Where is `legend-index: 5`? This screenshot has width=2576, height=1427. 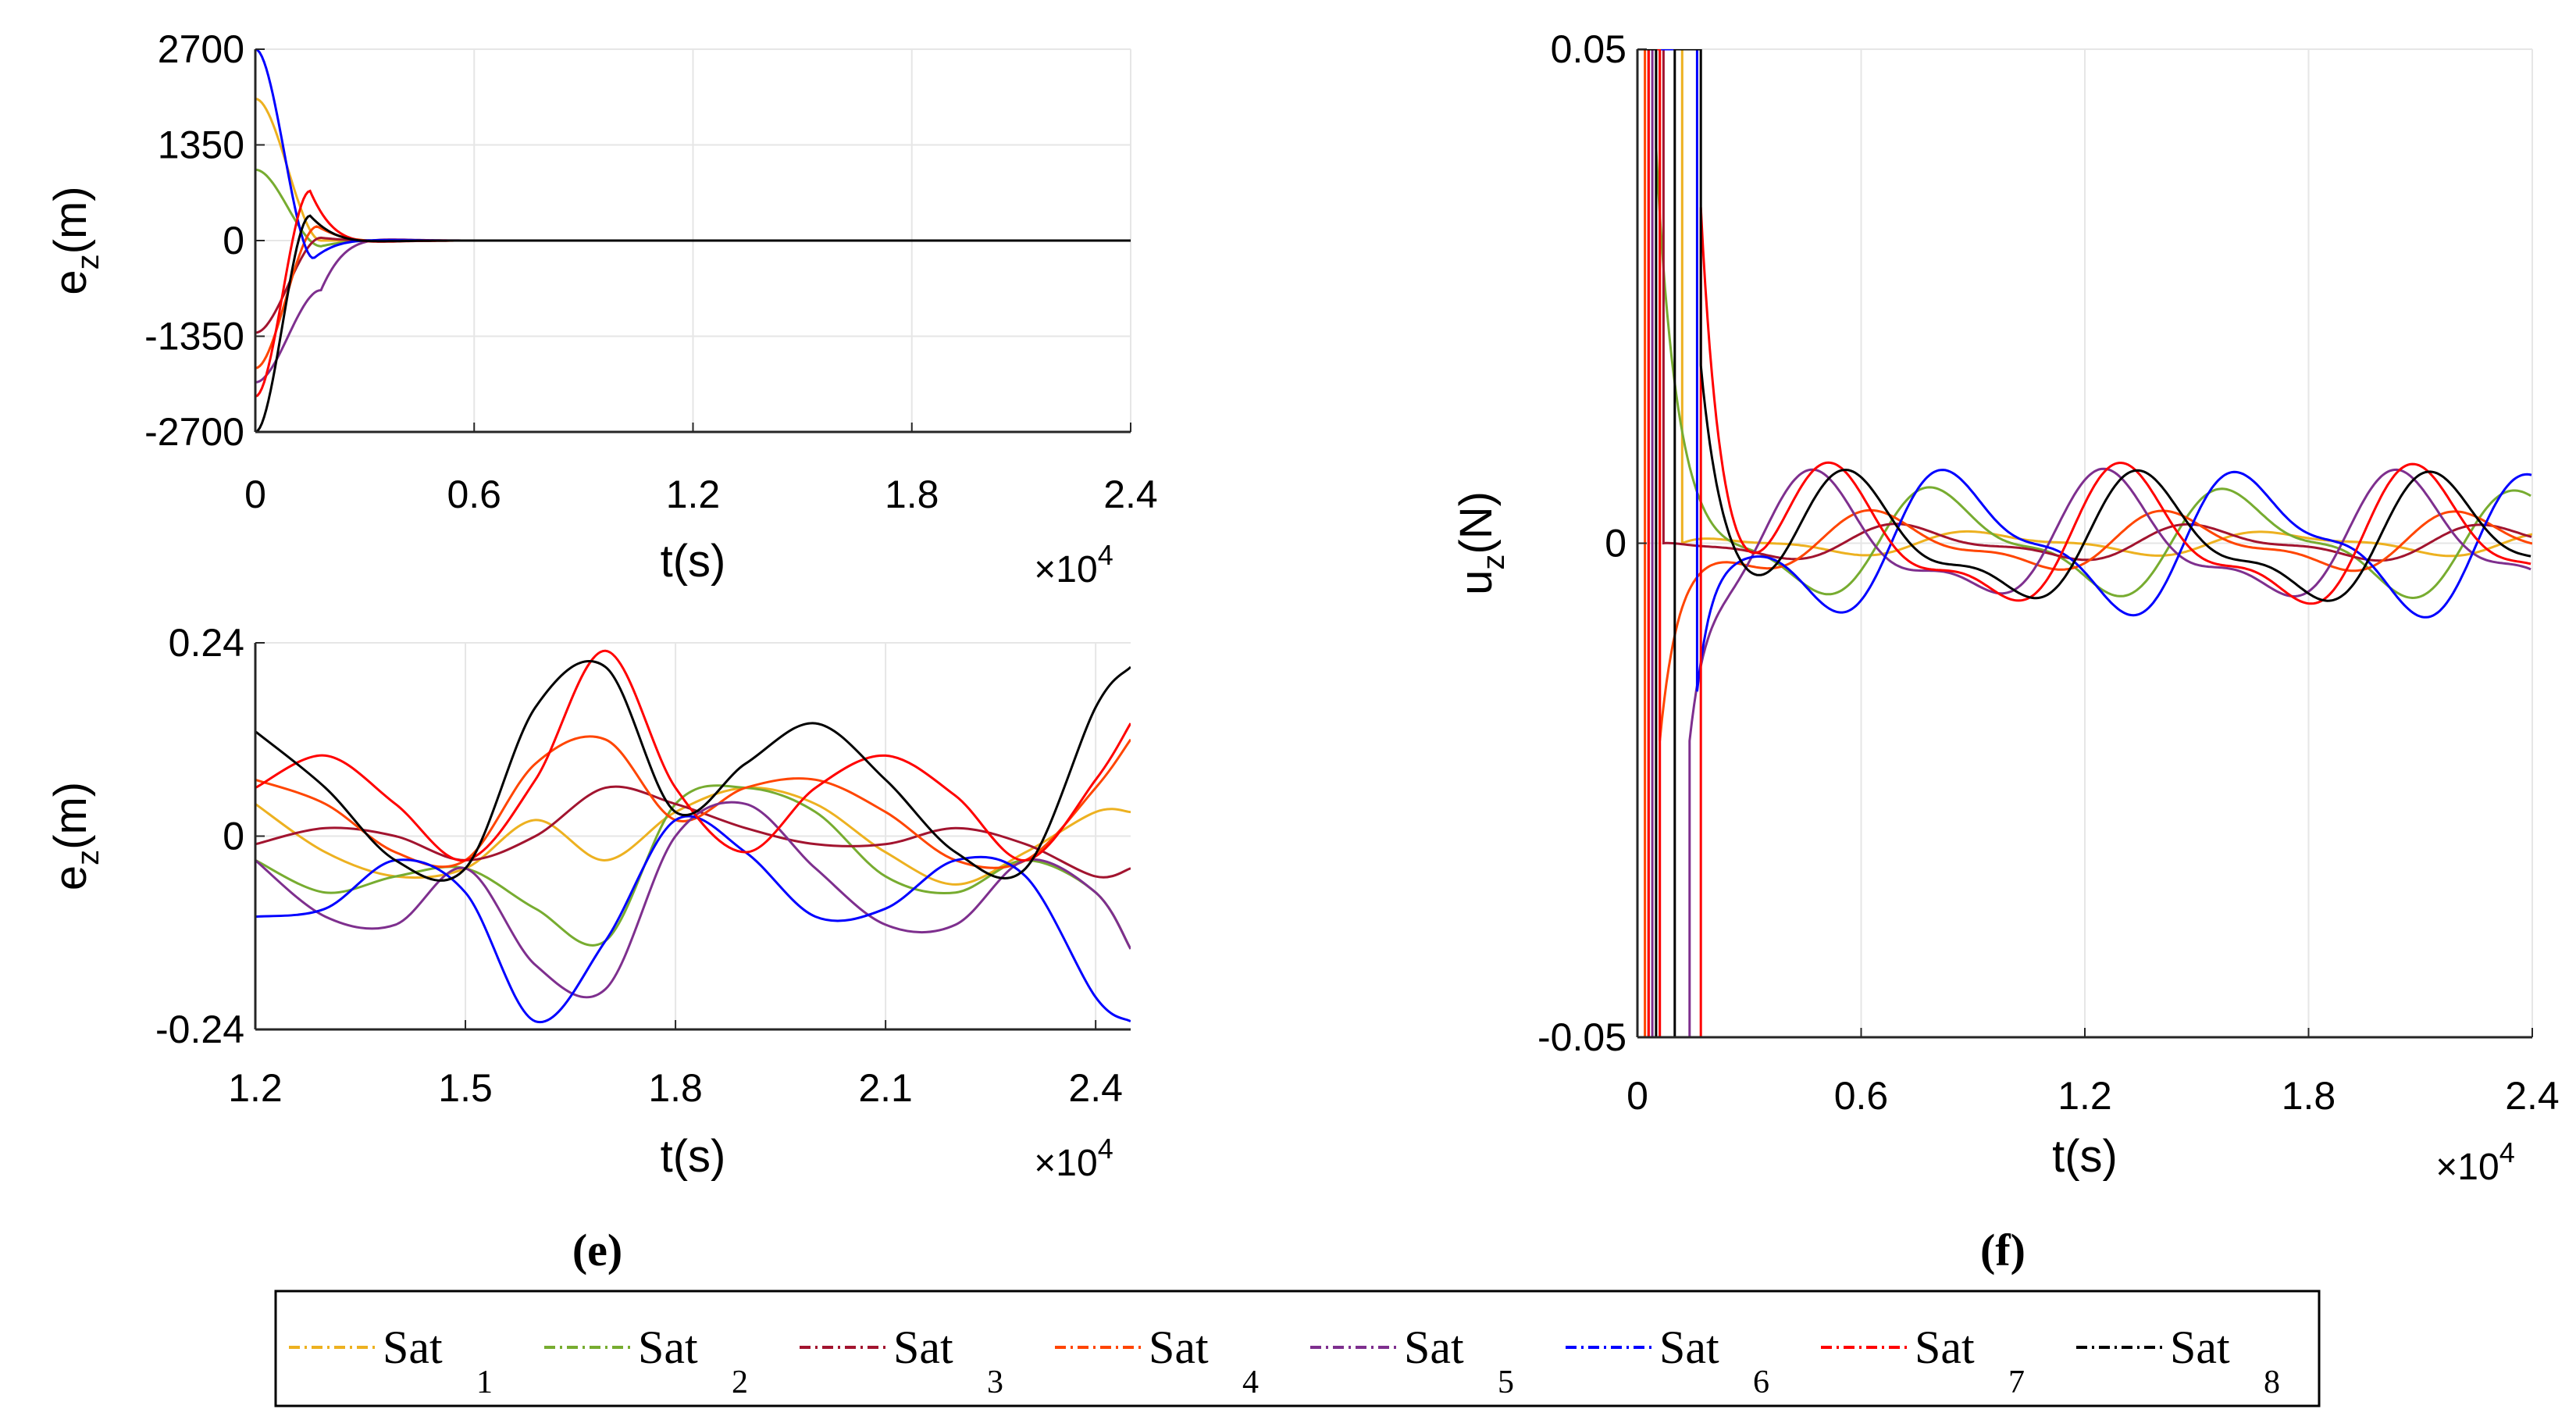
legend-index: 5 is located at coordinates (1506, 1383).